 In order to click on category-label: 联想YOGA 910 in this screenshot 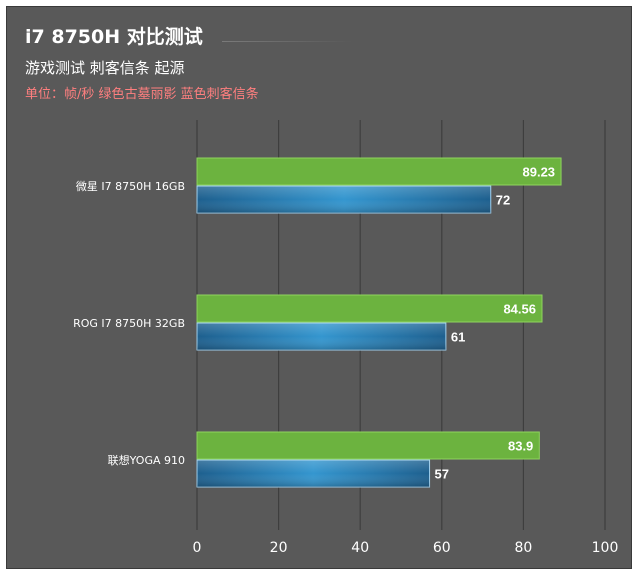, I will do `click(146, 460)`.